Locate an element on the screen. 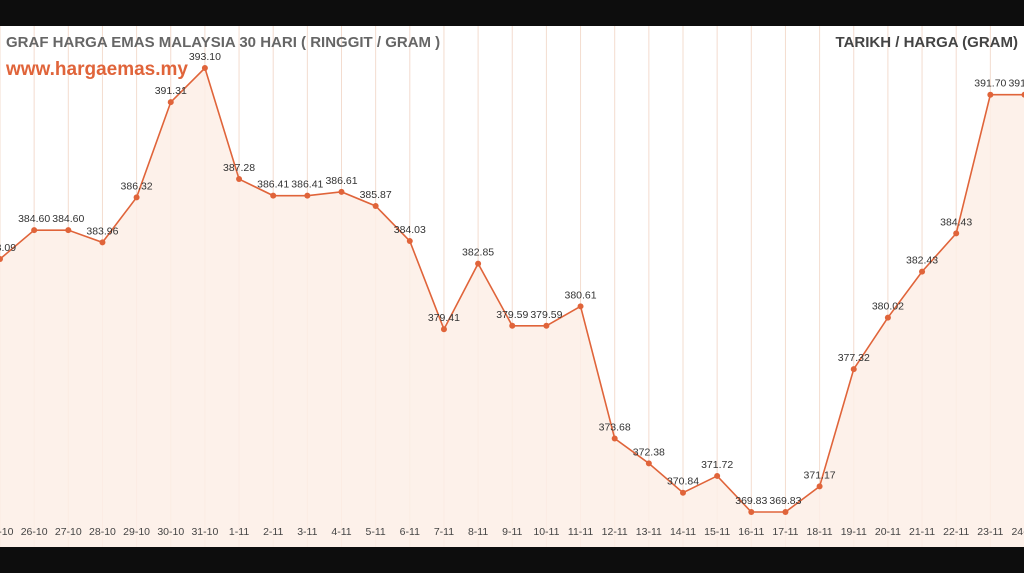  x-tick-label: 24-11 is located at coordinates (1017, 532).